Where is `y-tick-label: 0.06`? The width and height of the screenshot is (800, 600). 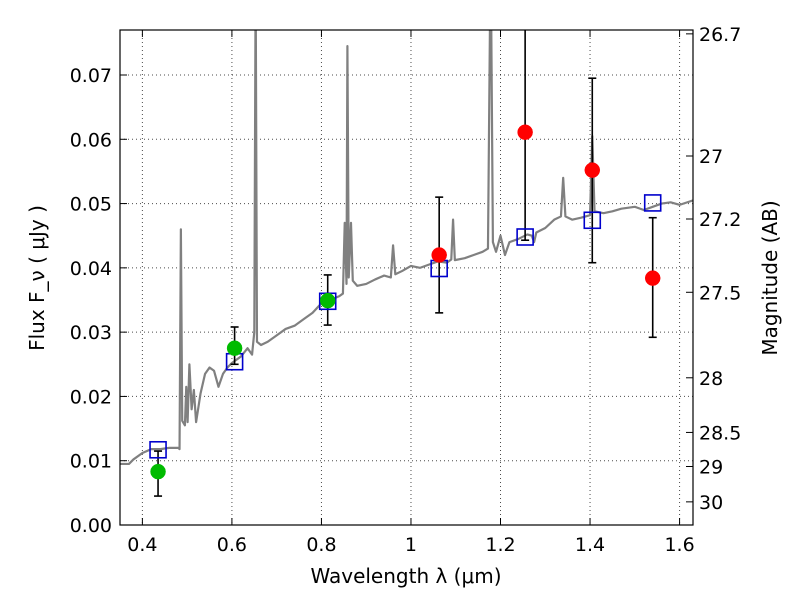
y-tick-label: 0.06 is located at coordinates (91, 140).